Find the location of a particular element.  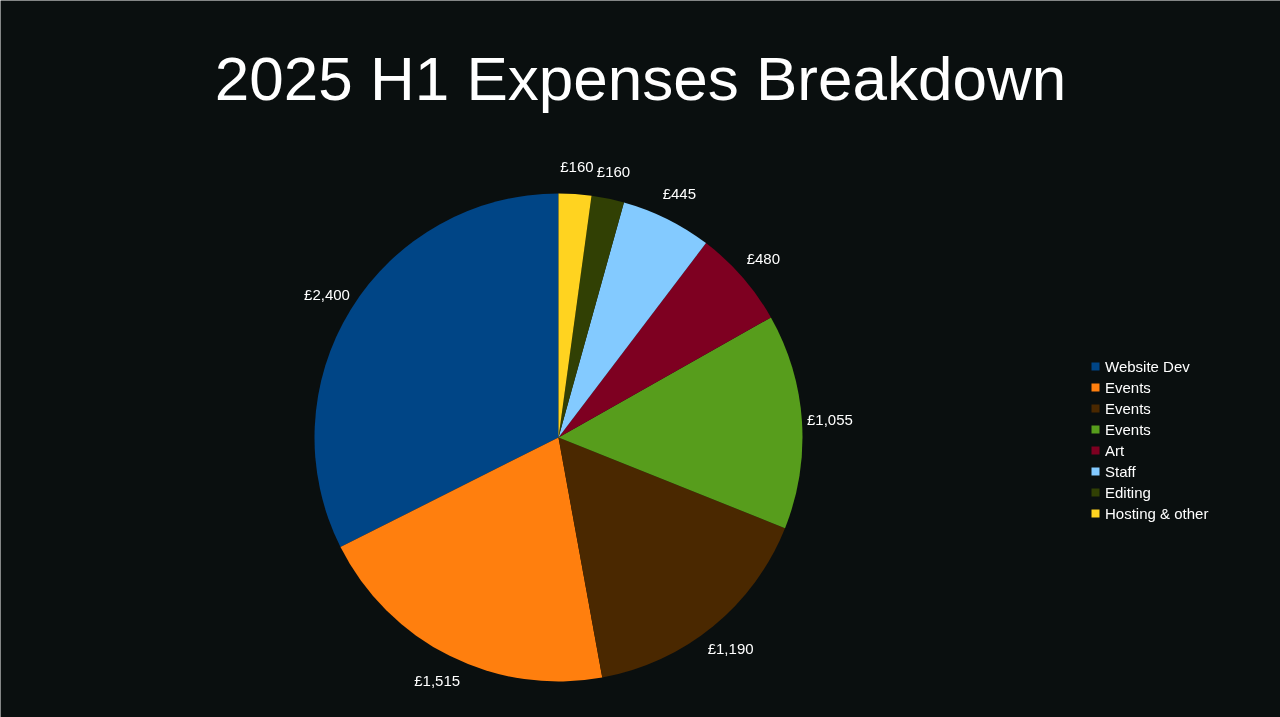

data-label: £1,055 is located at coordinates (829, 419).